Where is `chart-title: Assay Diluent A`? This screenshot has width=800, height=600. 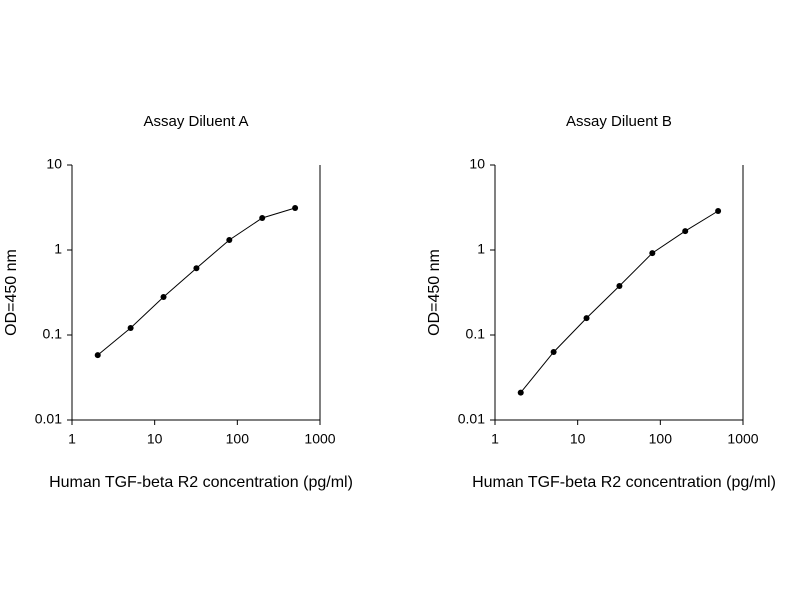
chart-title: Assay Diluent A is located at coordinates (195, 121).